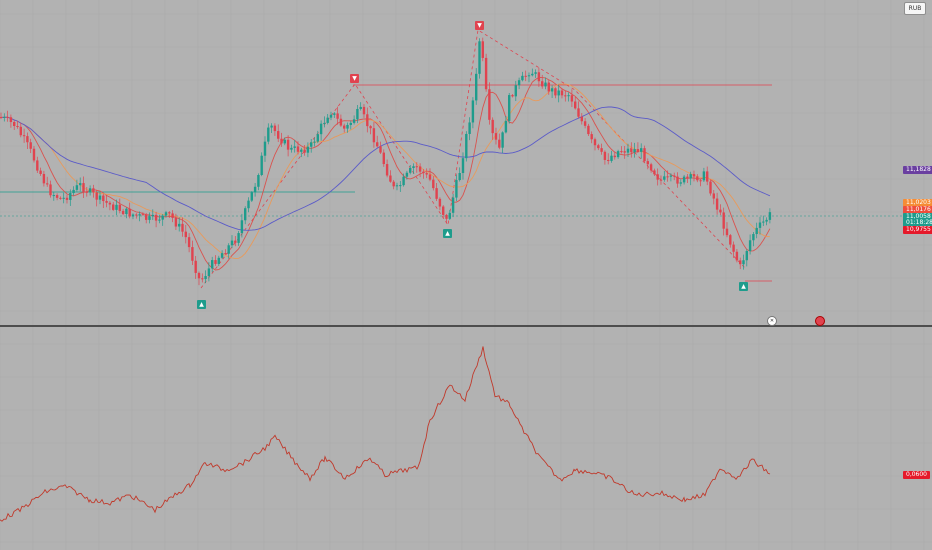  What do you see at coordinates (915, 8) in the screenshot?
I see `currency-button: RUB` at bounding box center [915, 8].